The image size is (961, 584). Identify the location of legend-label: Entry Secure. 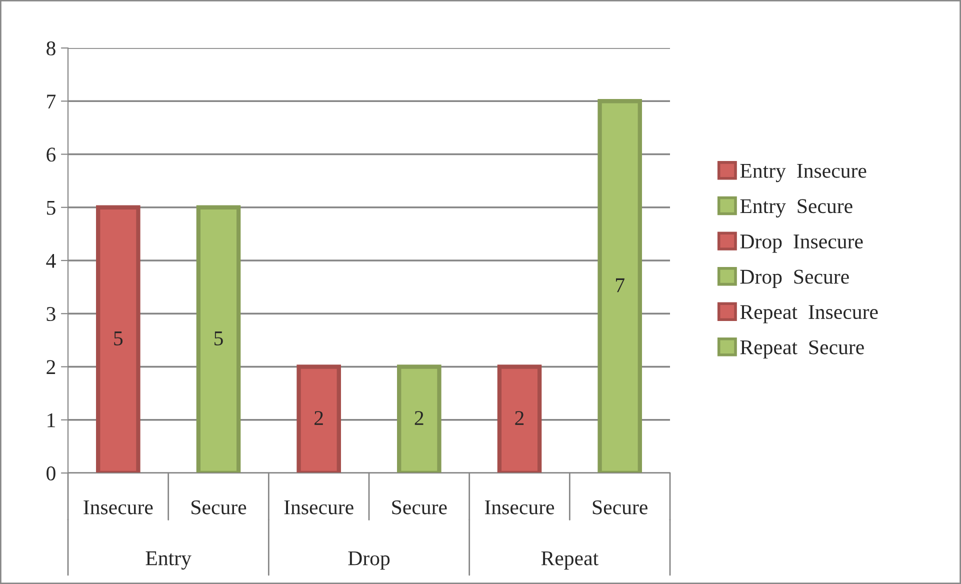
(796, 208).